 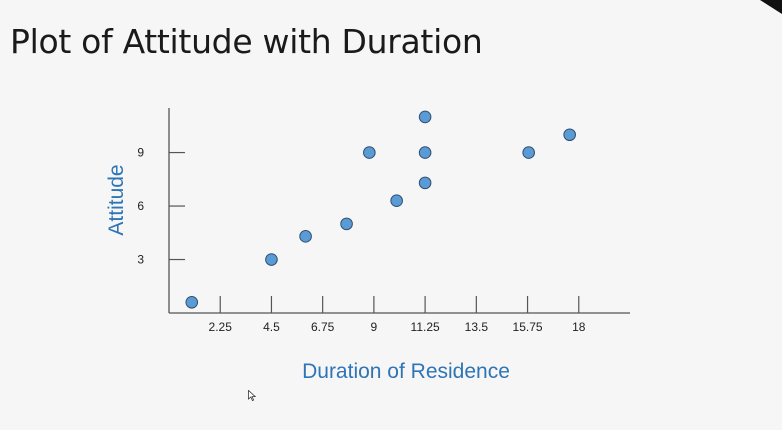 What do you see at coordinates (140, 206) in the screenshot?
I see `y-tick-label: 6` at bounding box center [140, 206].